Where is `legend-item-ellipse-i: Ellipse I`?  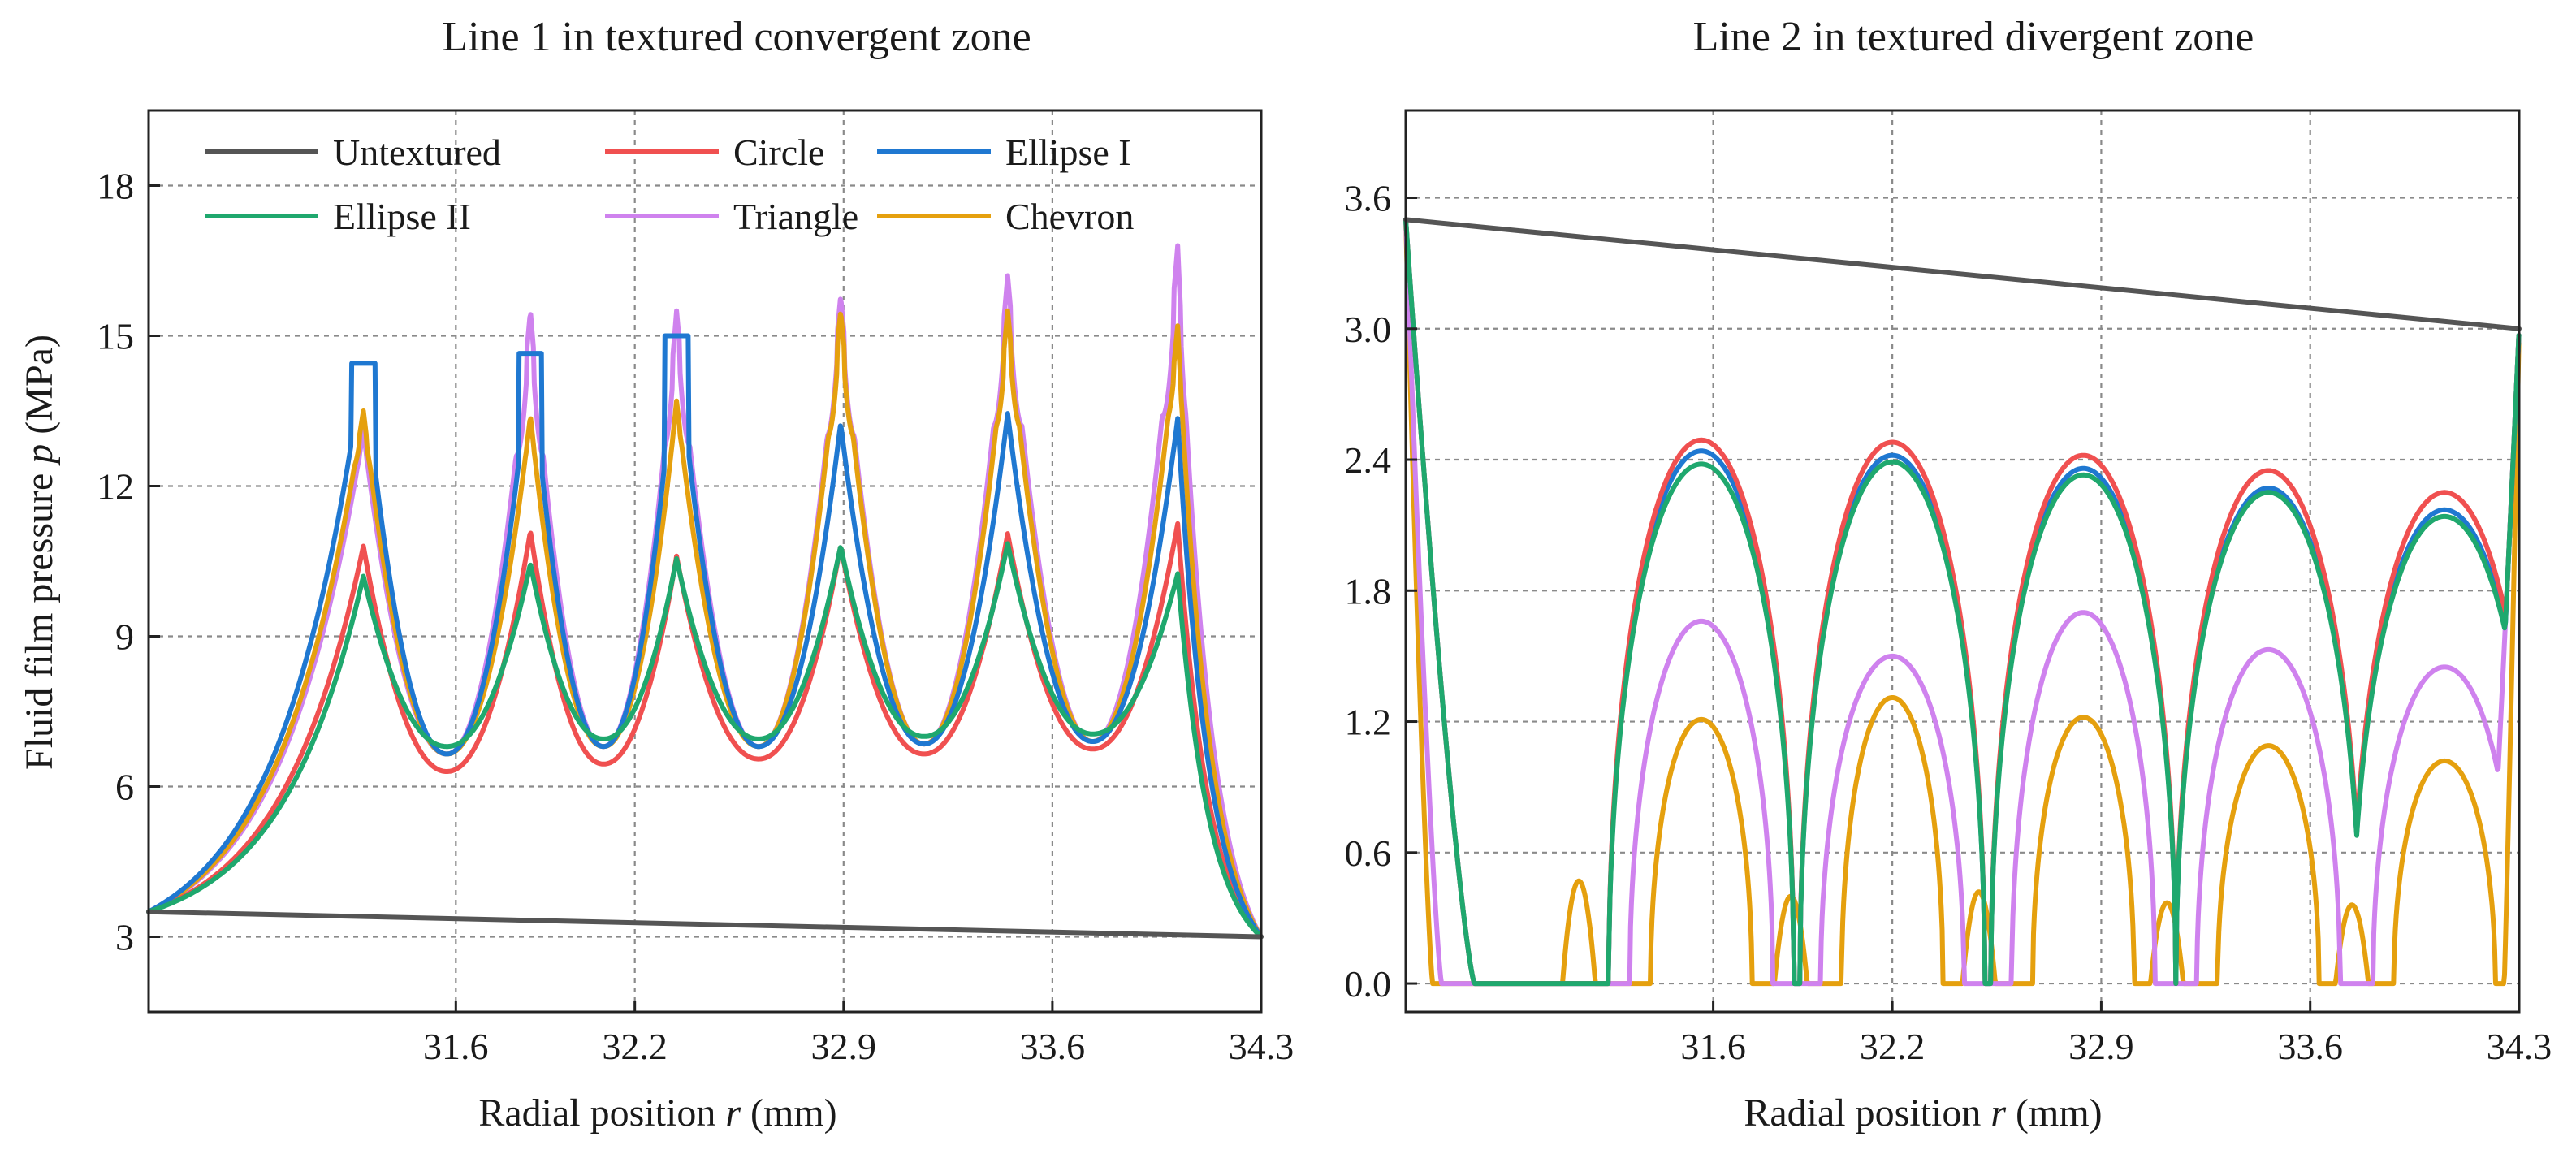
legend-item-ellipse-i: Ellipse I is located at coordinates (1004, 152).